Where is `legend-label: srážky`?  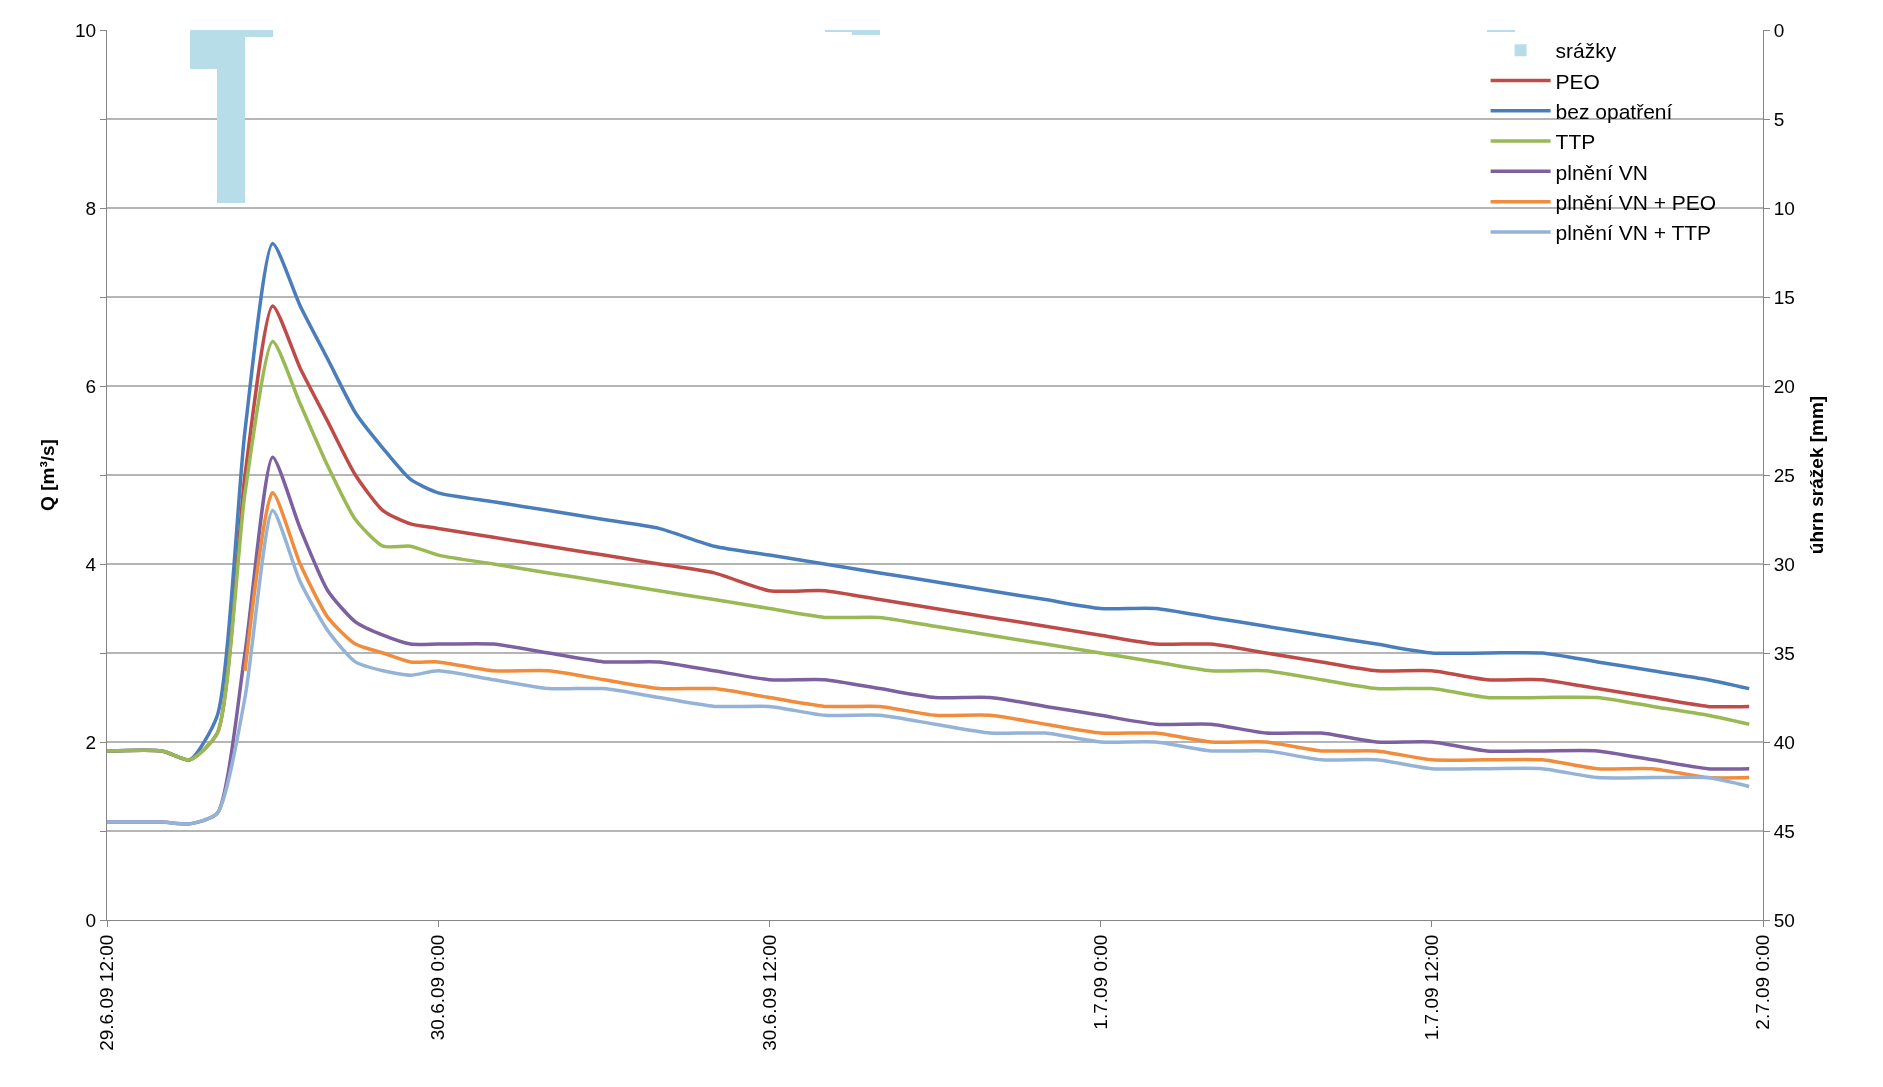
legend-label: srážky is located at coordinates (1586, 51).